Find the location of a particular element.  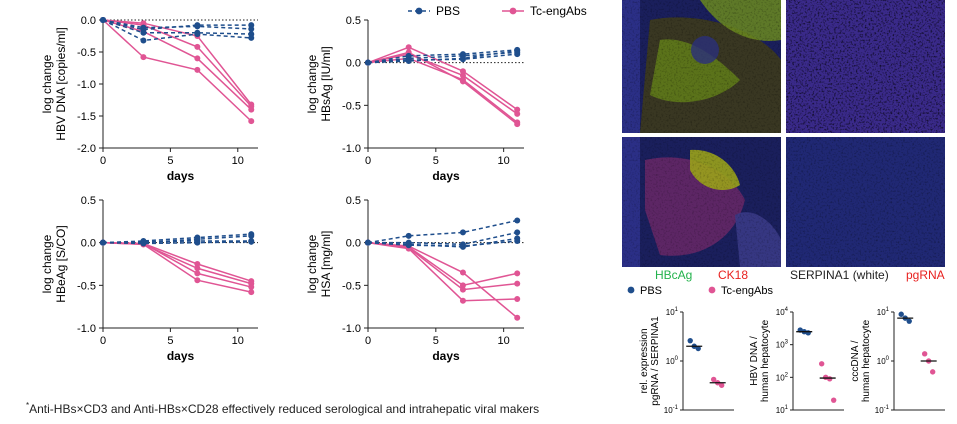

y-tick-label: 10⁴ is located at coordinates (782, 312).